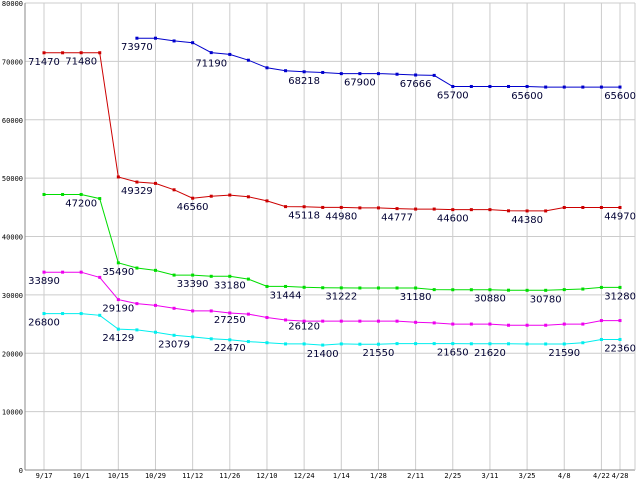 The width and height of the screenshot is (640, 480). I want to click on data-label: 47200, so click(81, 203).